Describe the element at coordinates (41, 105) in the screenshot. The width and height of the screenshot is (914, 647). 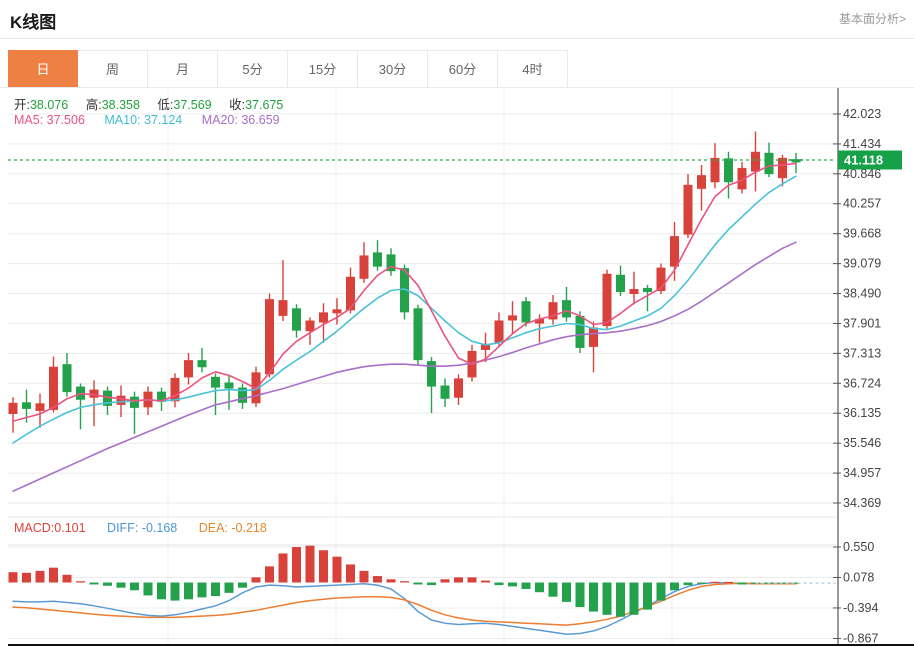
I see `open-value: 开:38.076` at that location.